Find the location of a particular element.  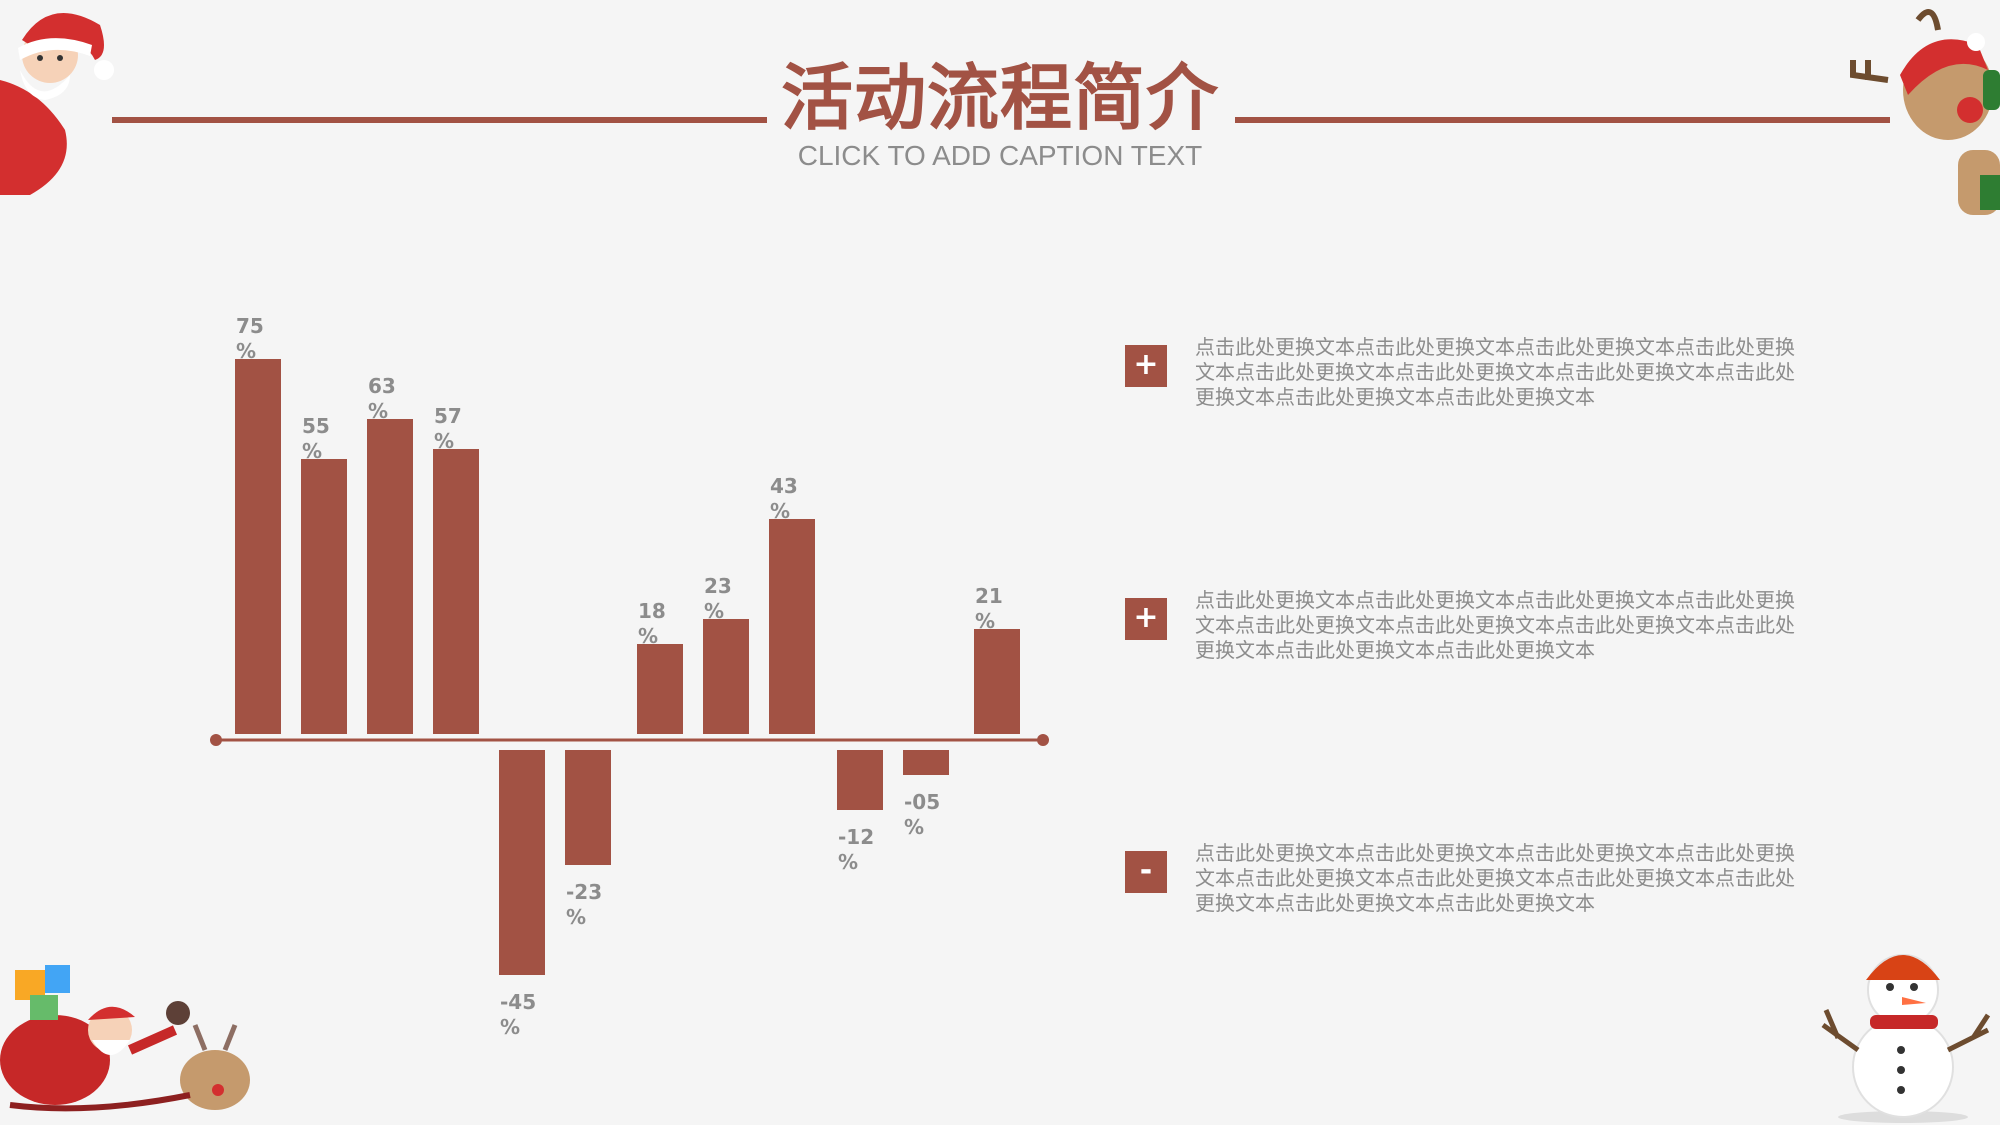

data-label-6: -23% is located at coordinates (584, 904).